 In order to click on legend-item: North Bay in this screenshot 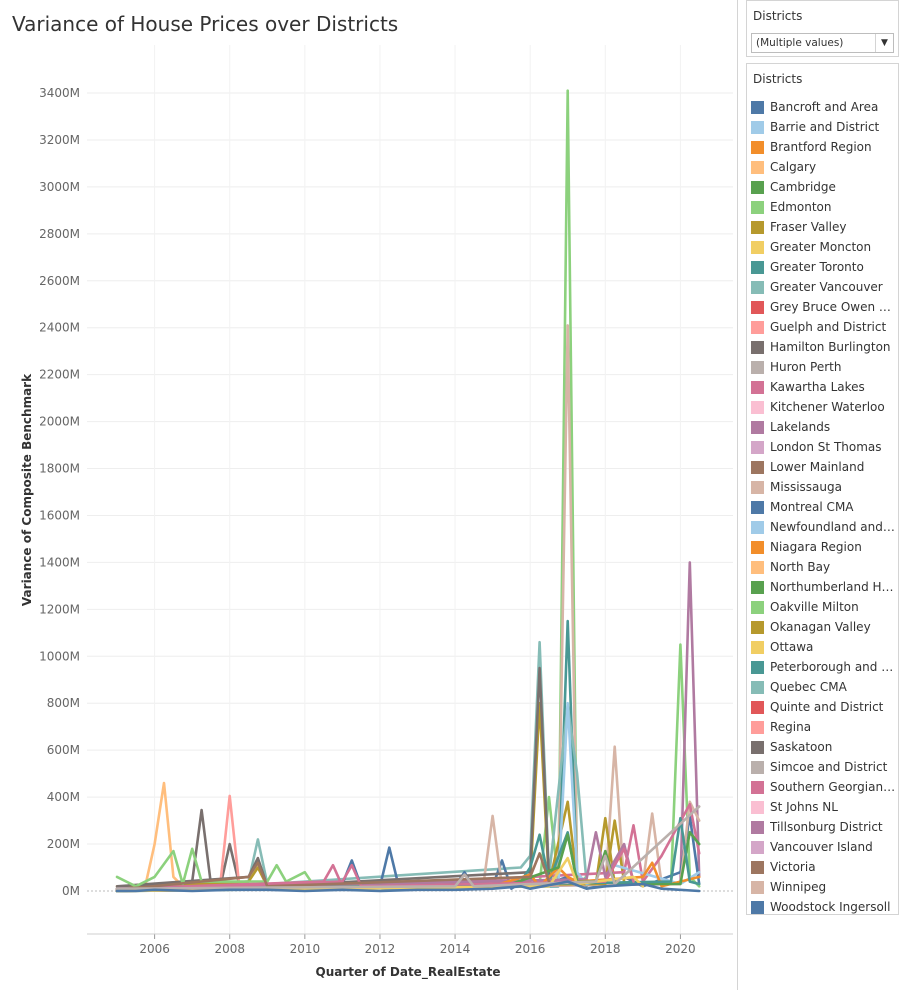, I will do `click(823, 567)`.